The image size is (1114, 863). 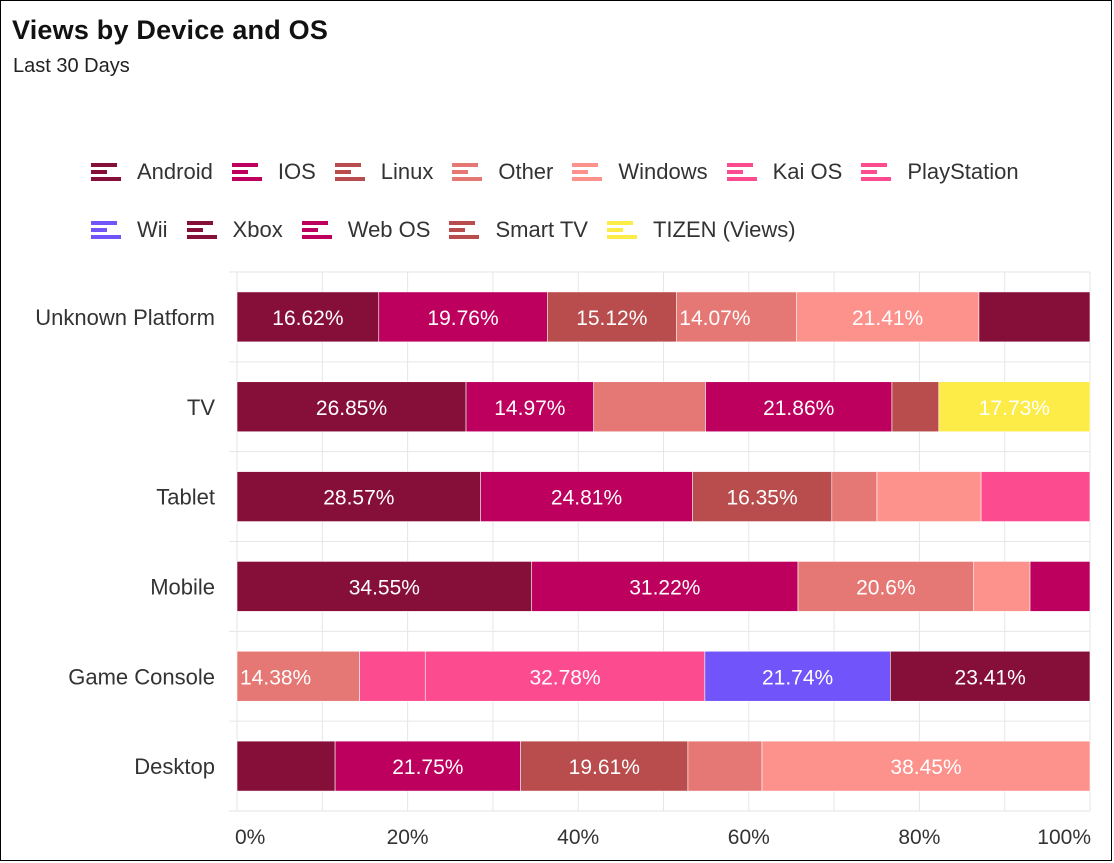 I want to click on data-label: 14.07%, so click(x=714, y=318).